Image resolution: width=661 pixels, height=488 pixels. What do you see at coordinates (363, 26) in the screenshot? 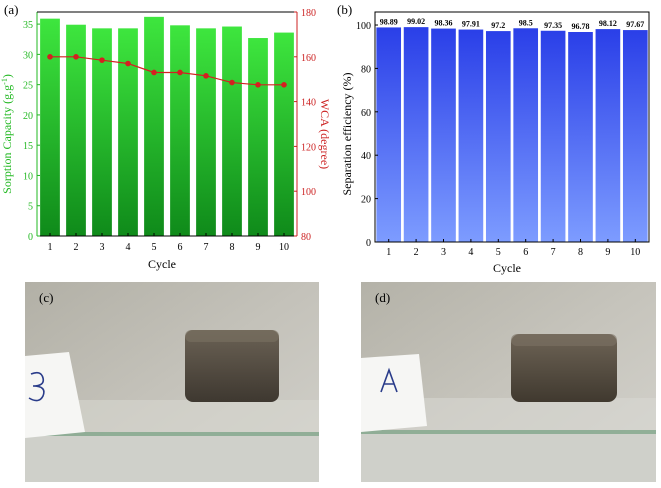
I see `y-tick-label: 100` at bounding box center [363, 26].